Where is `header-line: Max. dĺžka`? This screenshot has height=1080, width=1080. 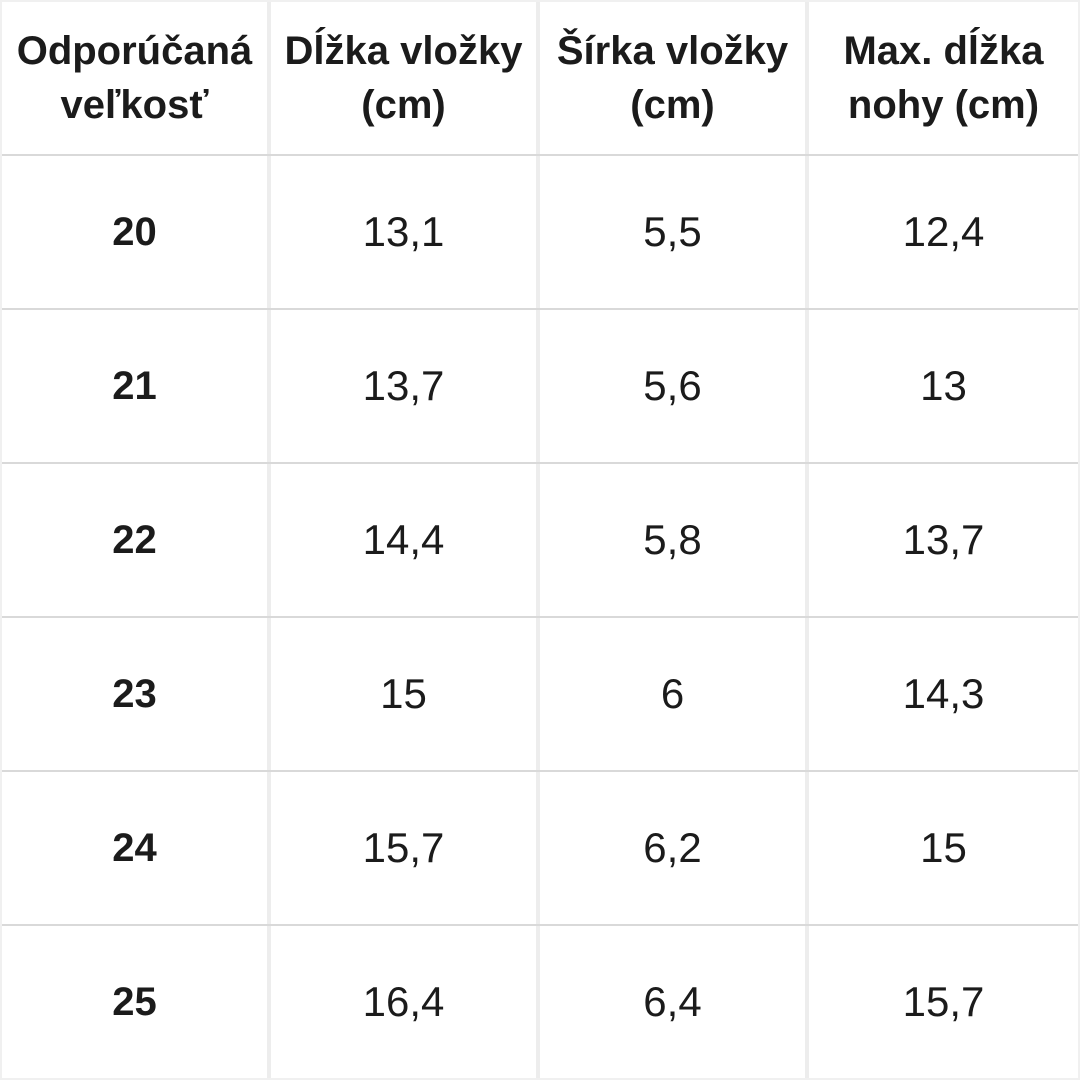
header-line: Max. dĺžka is located at coordinates (943, 51).